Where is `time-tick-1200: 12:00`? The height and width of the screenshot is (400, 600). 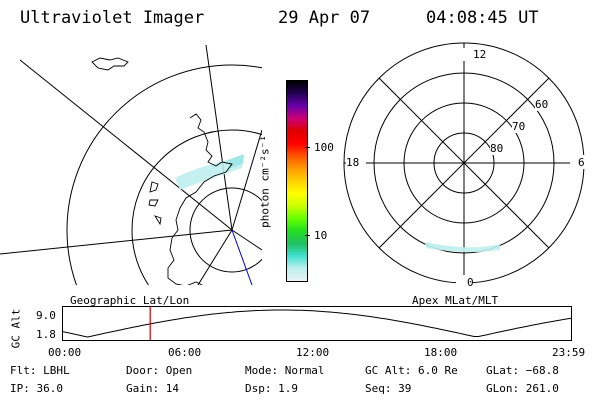 time-tick-1200: 12:00 is located at coordinates (313, 352).